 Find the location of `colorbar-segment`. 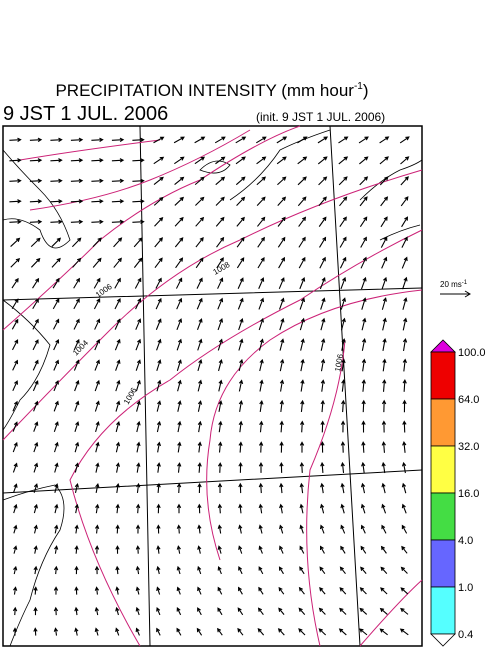

colorbar-segment is located at coordinates (443, 610).